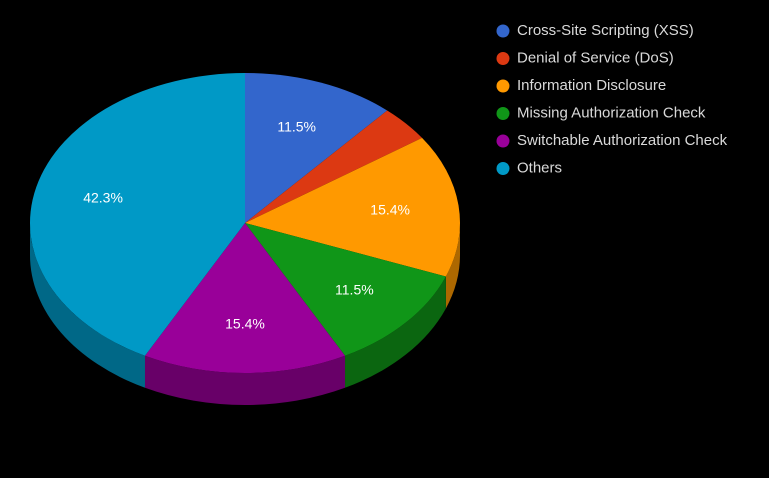 The image size is (769, 478). What do you see at coordinates (103, 197) in the screenshot?
I see `data-label: 42.3%` at bounding box center [103, 197].